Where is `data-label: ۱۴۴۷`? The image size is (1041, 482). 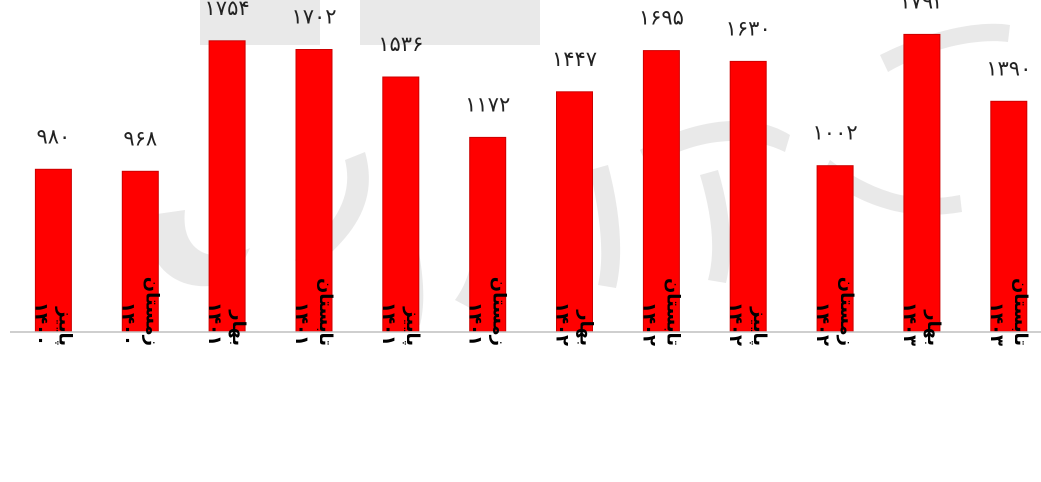 data-label: ۱۴۴۷ is located at coordinates (574, 59).